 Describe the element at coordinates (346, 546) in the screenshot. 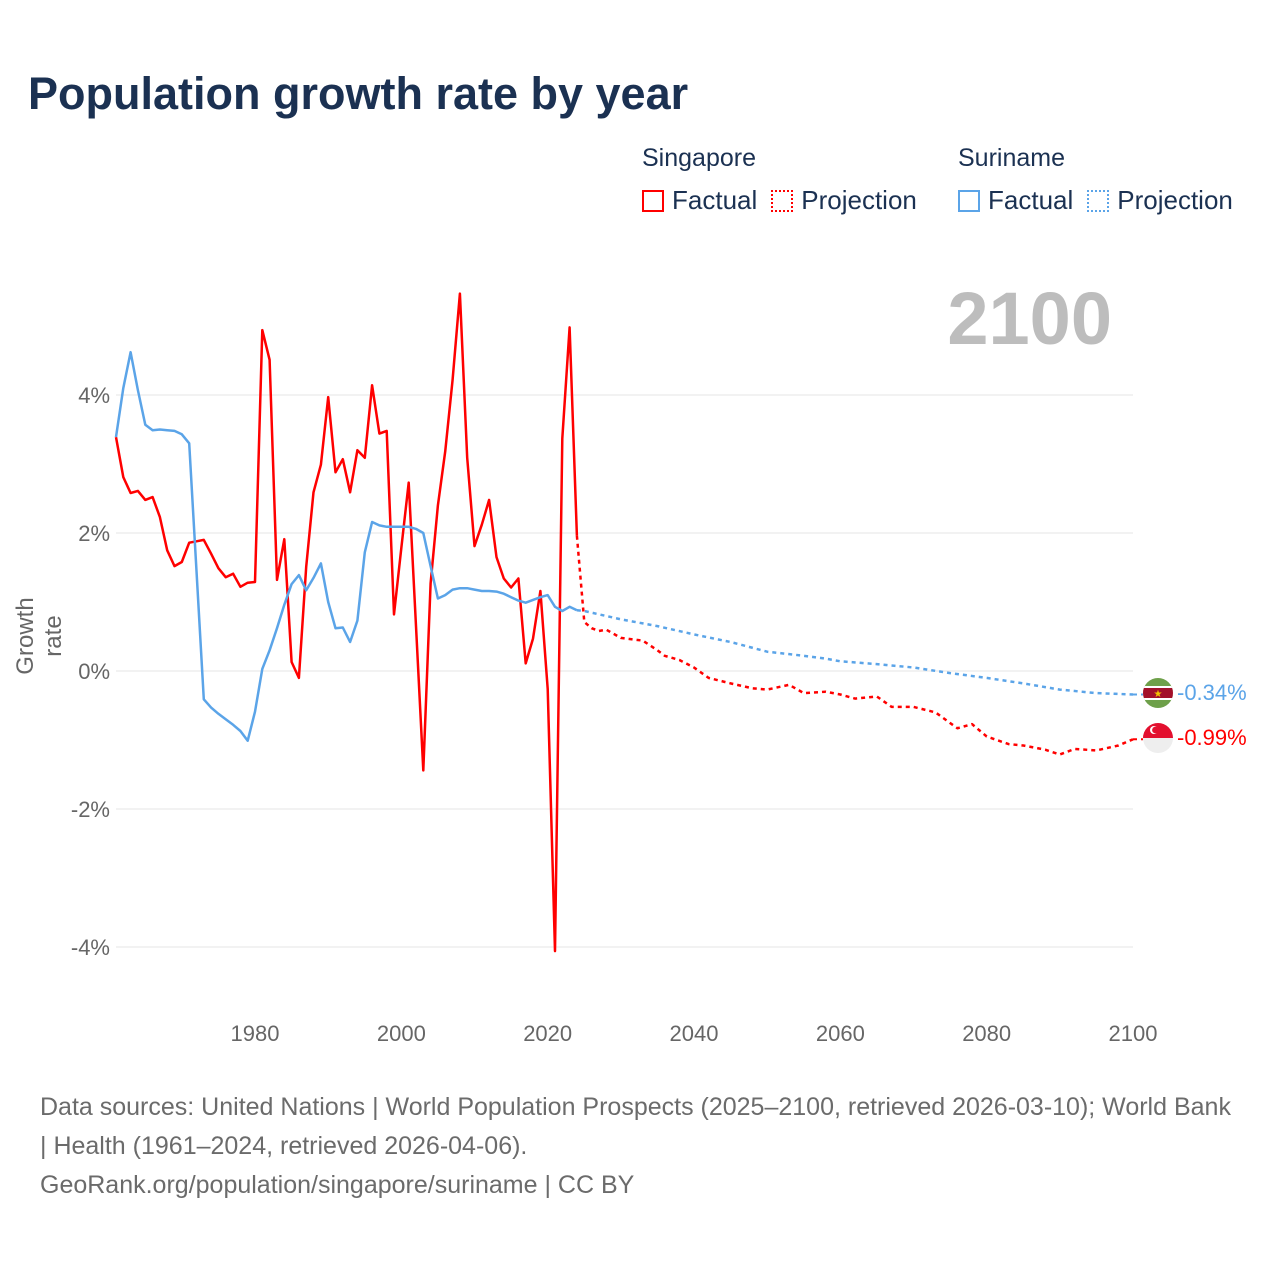

I see `series-line-suriname-factual` at that location.